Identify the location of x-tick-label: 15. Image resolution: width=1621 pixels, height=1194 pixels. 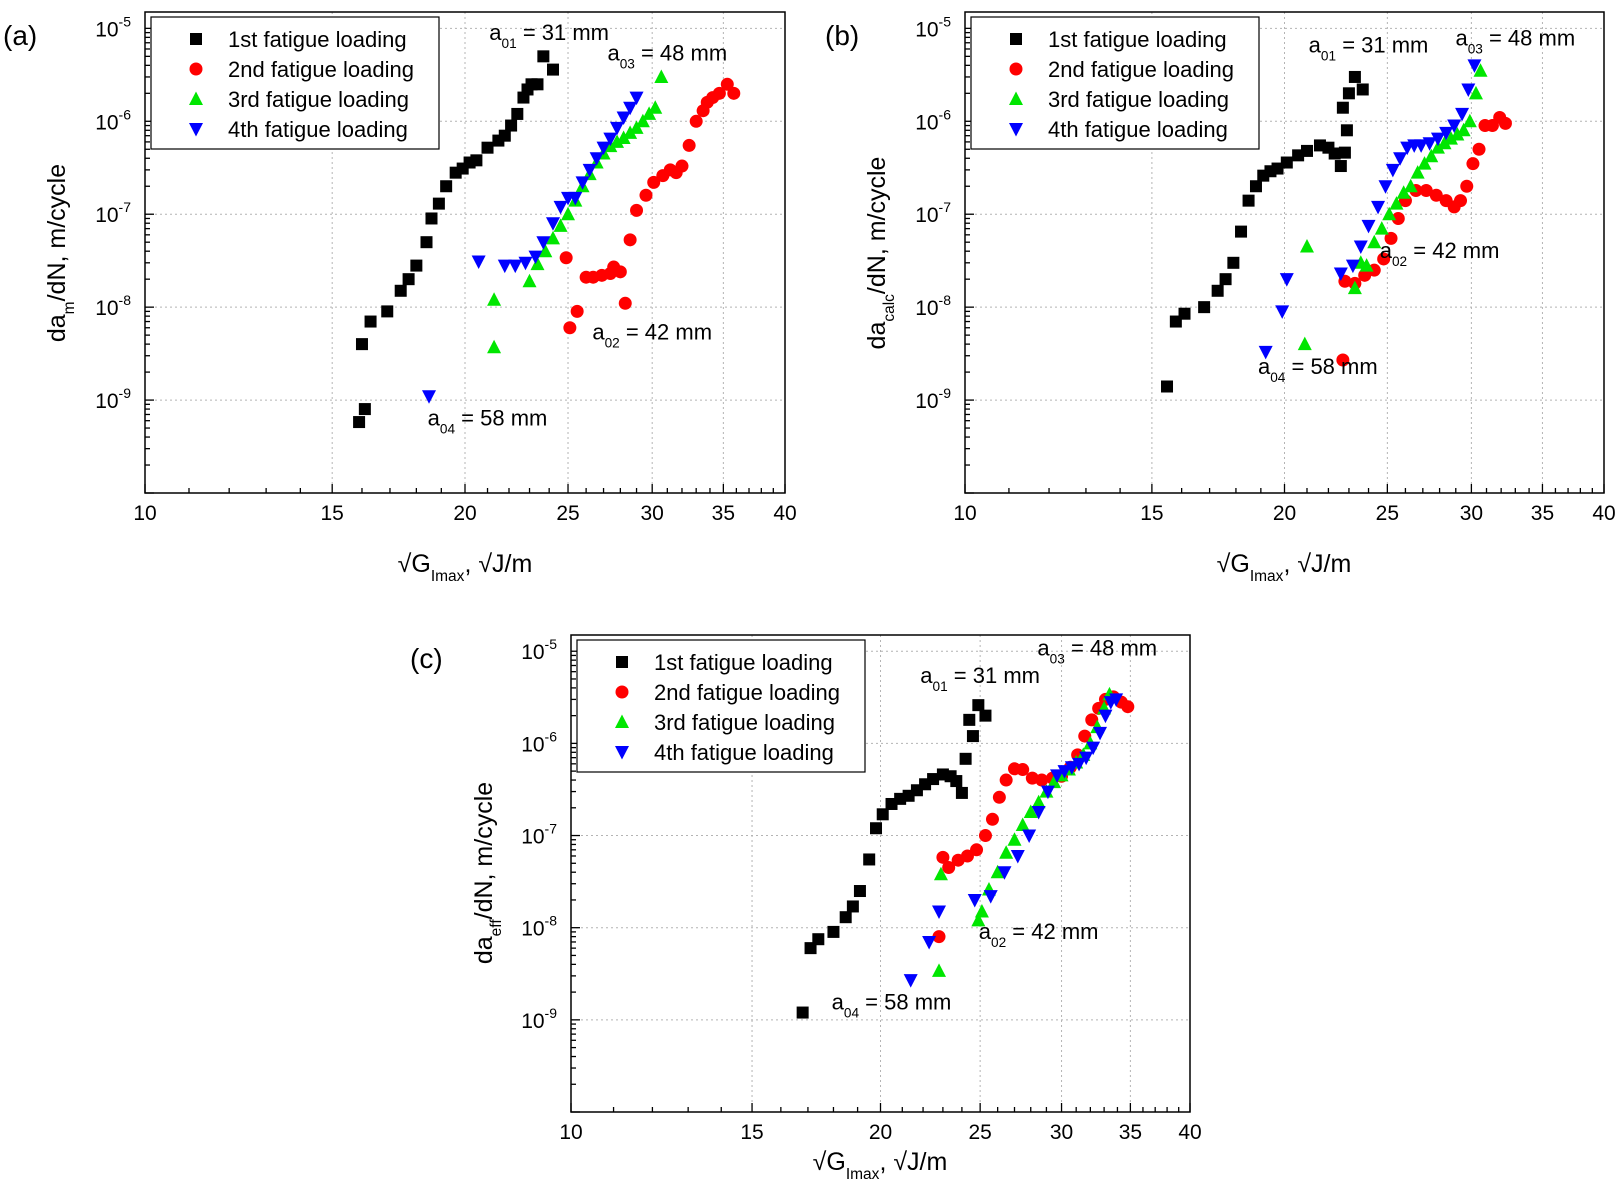
(332, 513).